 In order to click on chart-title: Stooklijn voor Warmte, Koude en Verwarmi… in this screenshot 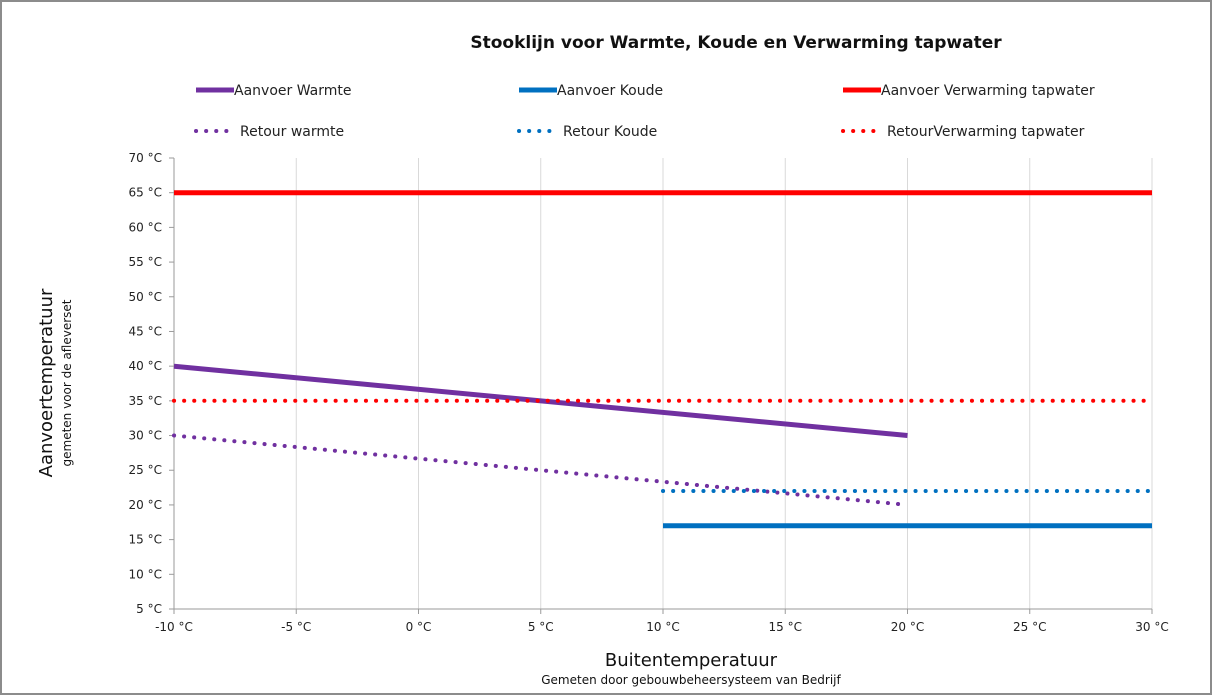, I will do `click(736, 43)`.